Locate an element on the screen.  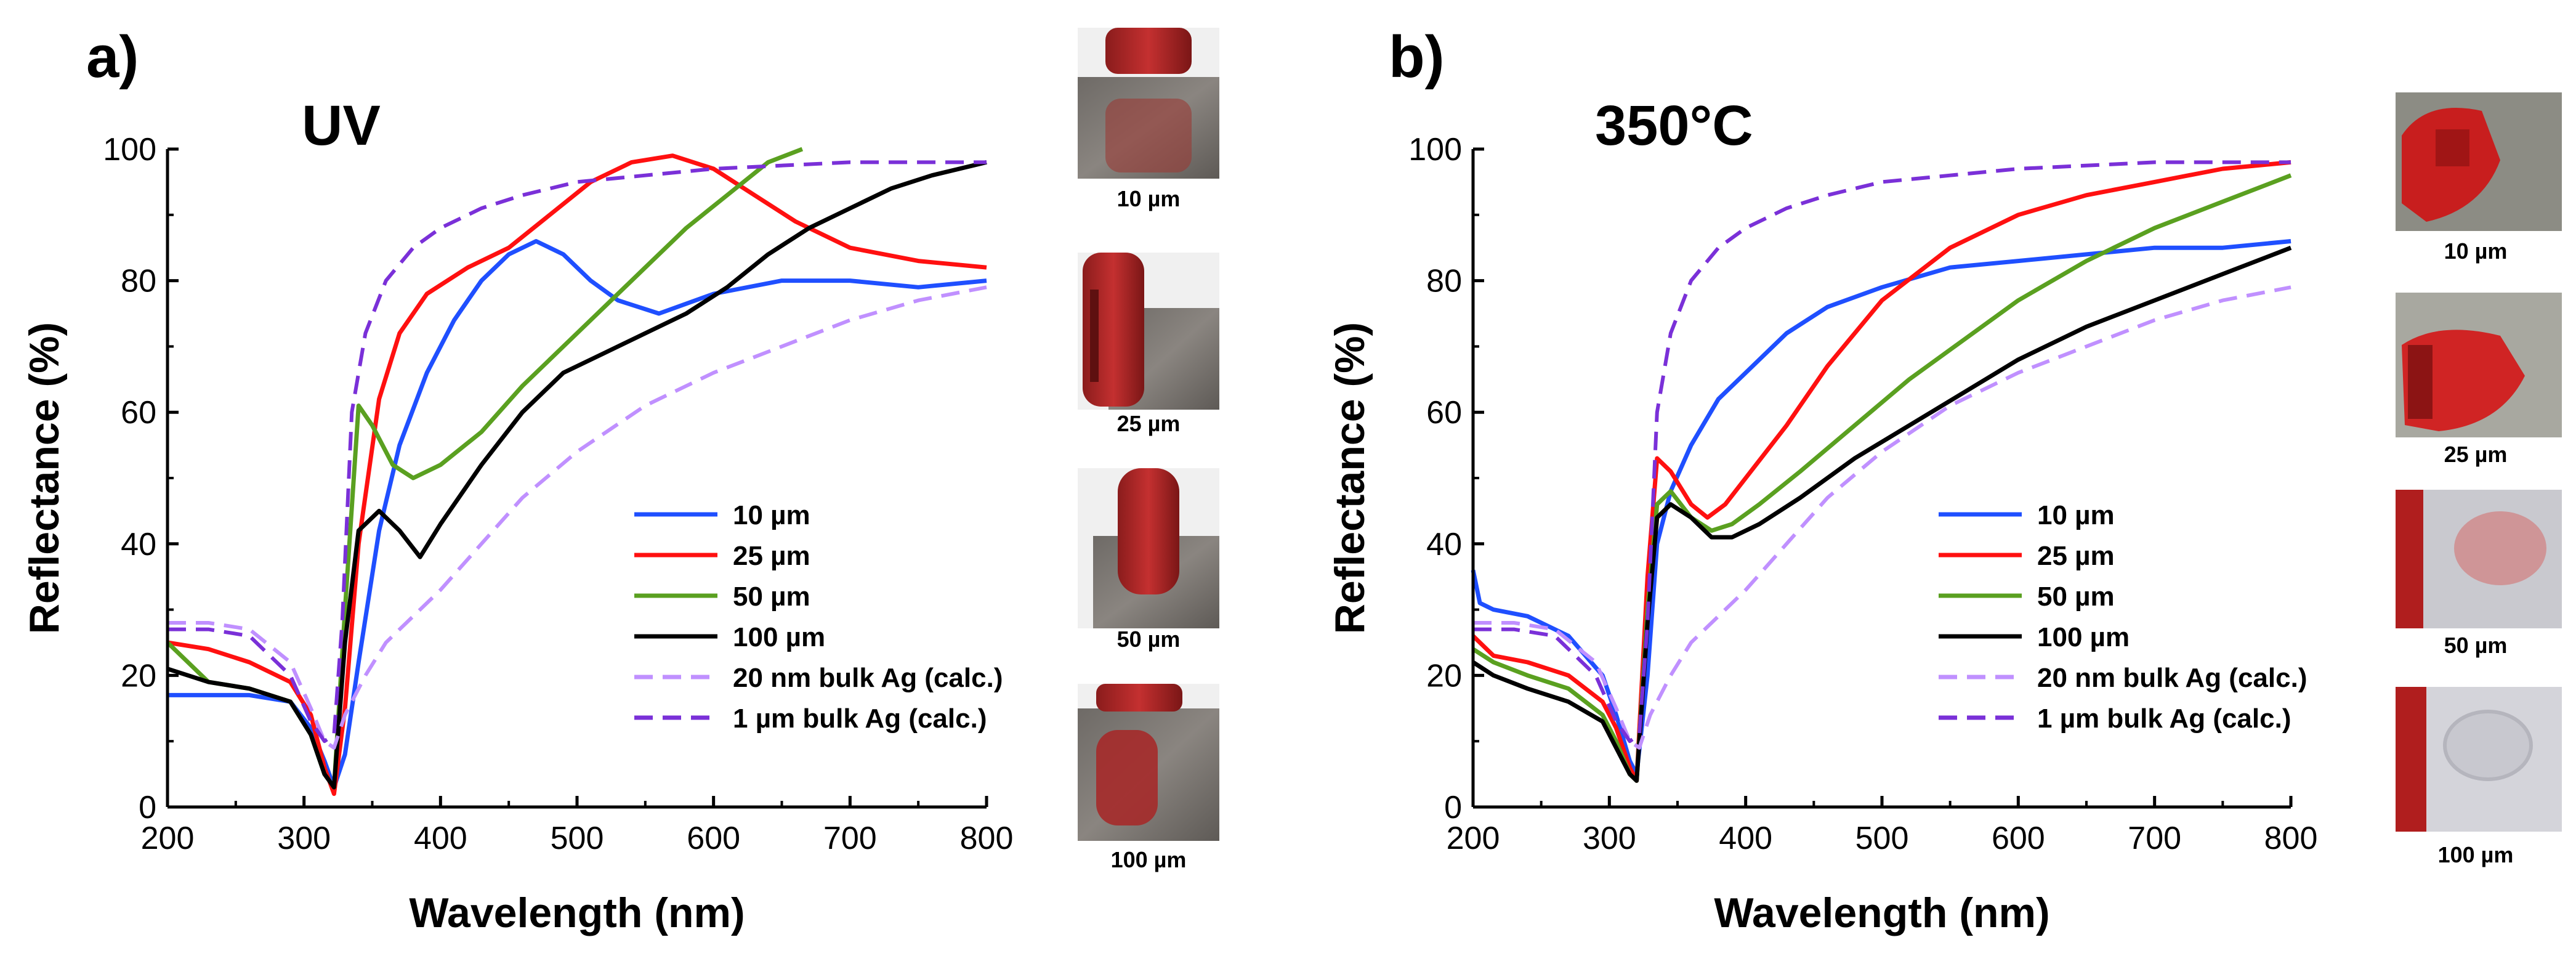
chart-title: UV is located at coordinates (341, 125).